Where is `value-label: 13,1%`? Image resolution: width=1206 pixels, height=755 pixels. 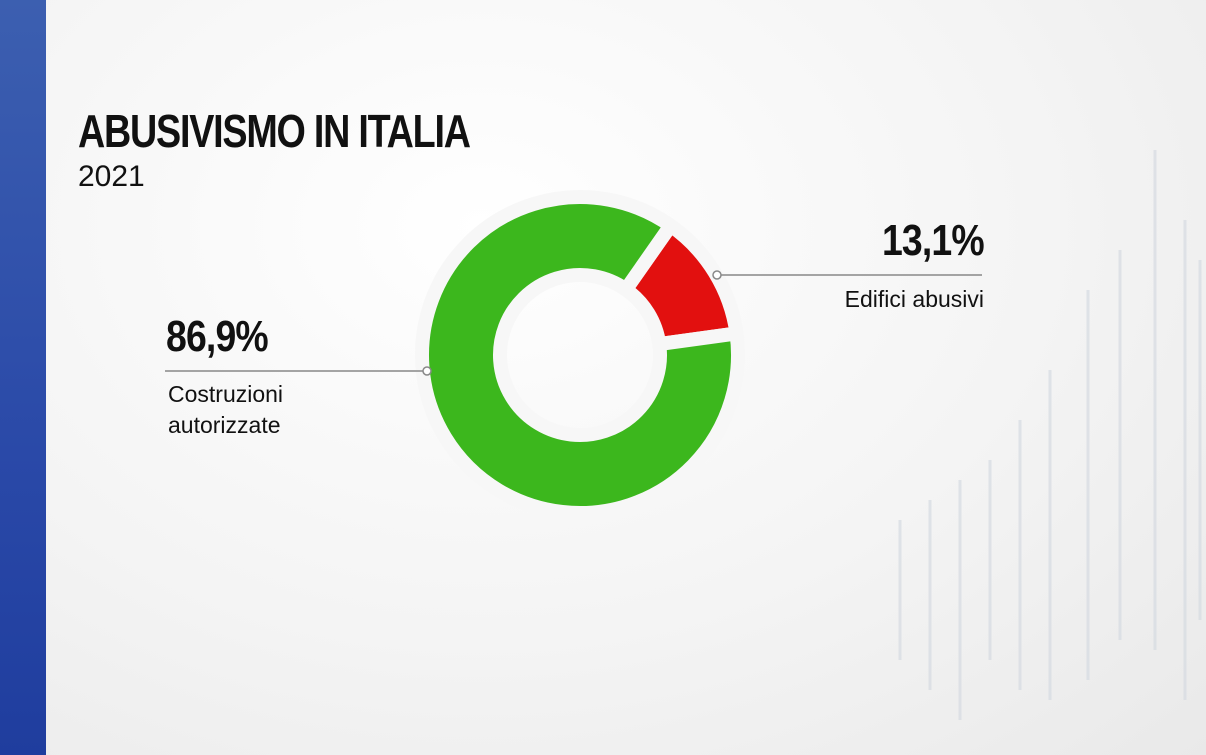 value-label: 13,1% is located at coordinates (933, 240).